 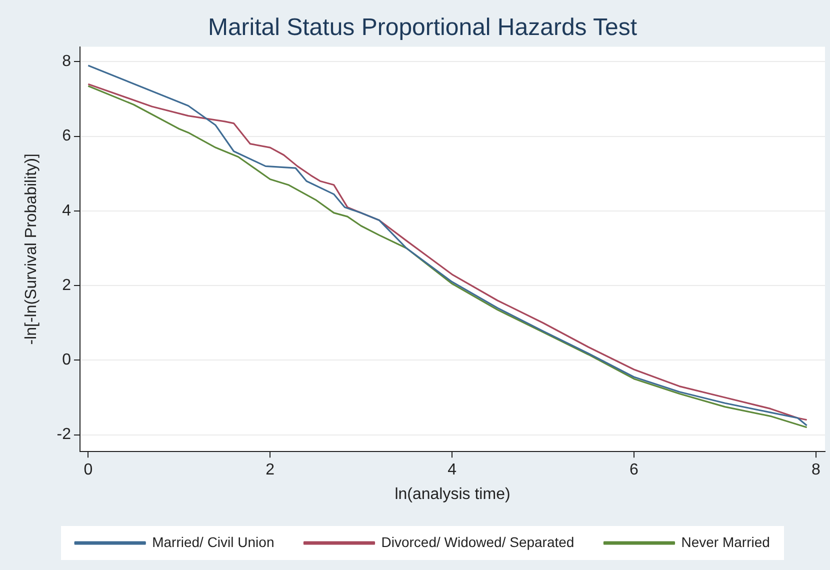 What do you see at coordinates (725, 542) in the screenshot?
I see `legend-label: Never Married` at bounding box center [725, 542].